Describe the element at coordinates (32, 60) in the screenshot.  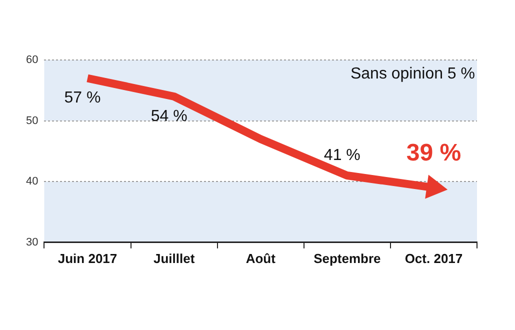
I see `y-tick-label: 60` at that location.